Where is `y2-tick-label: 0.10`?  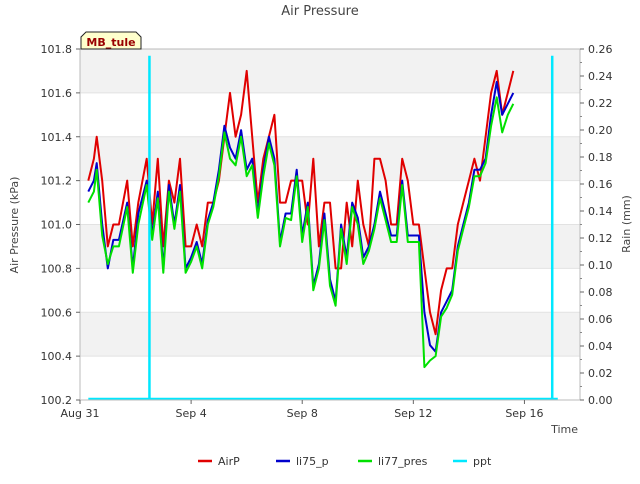 y2-tick-label: 0.10 is located at coordinates (600, 265).